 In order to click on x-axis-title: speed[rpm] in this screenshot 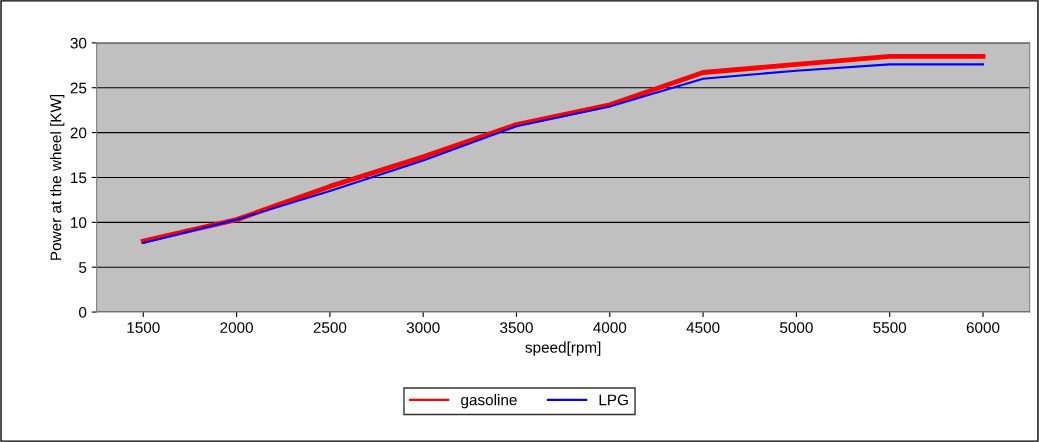, I will do `click(563, 348)`.